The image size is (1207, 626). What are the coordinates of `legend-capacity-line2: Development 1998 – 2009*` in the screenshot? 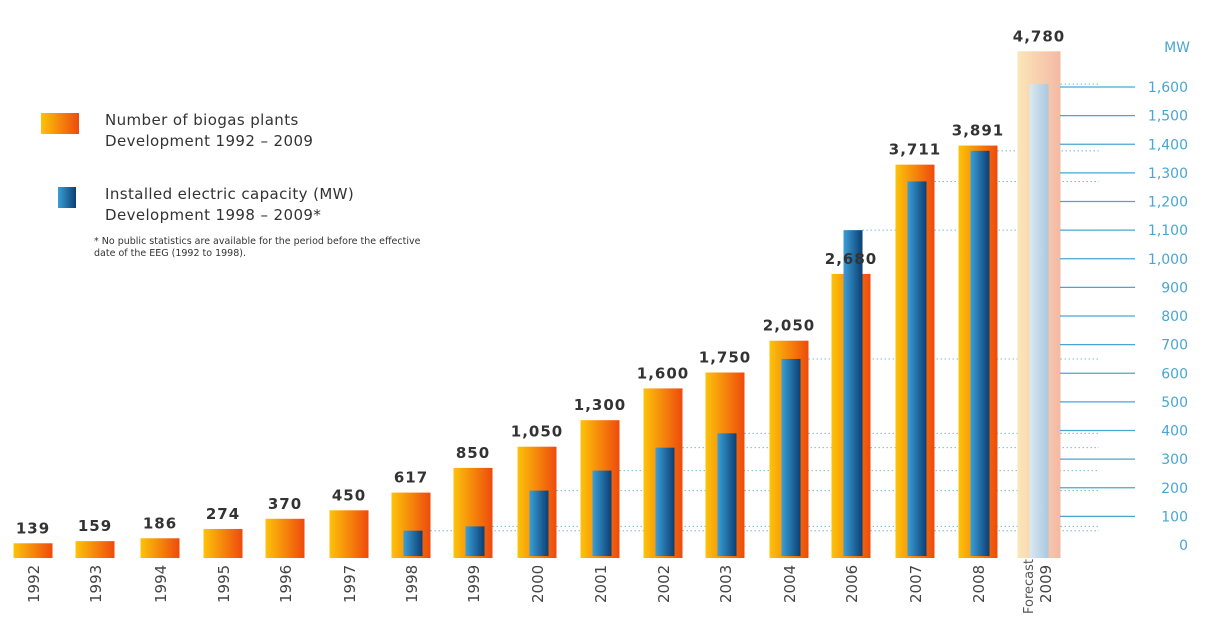 It's located at (213, 215).